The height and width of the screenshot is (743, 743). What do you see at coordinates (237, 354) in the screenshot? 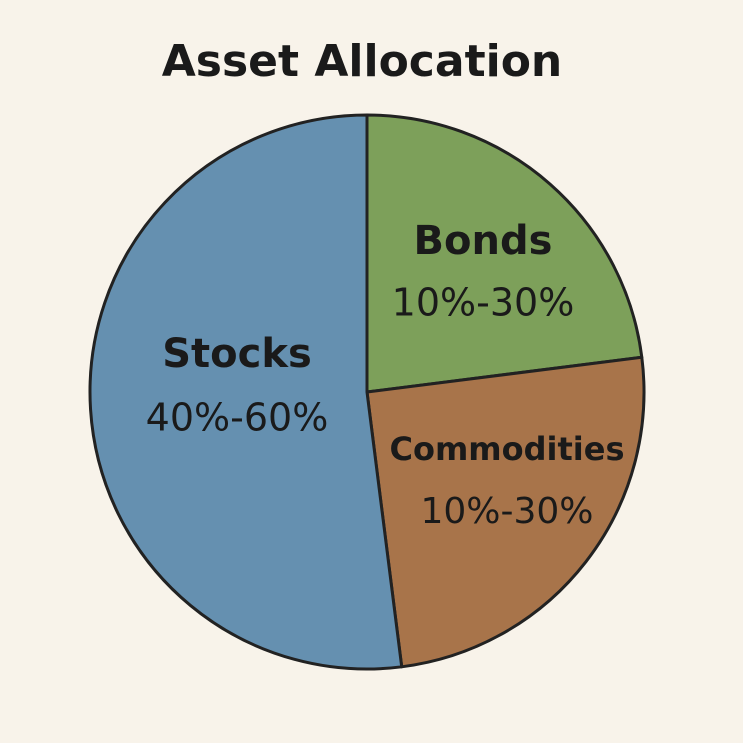
I see `slice-label: Stocks` at bounding box center [237, 354].